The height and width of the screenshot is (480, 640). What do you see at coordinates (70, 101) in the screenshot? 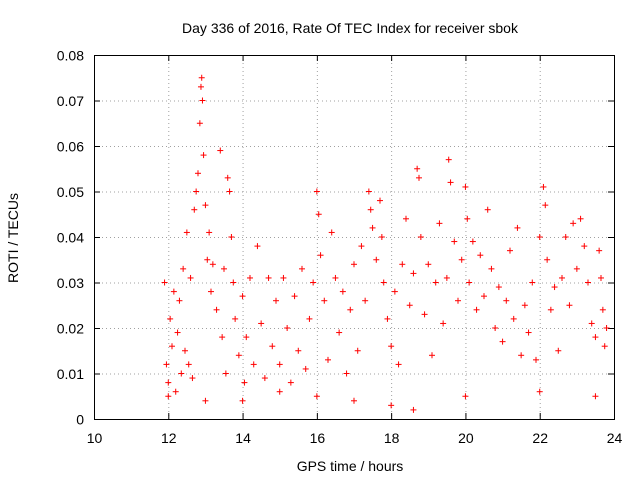
I see `y-tick-label: 0.07` at bounding box center [70, 101].